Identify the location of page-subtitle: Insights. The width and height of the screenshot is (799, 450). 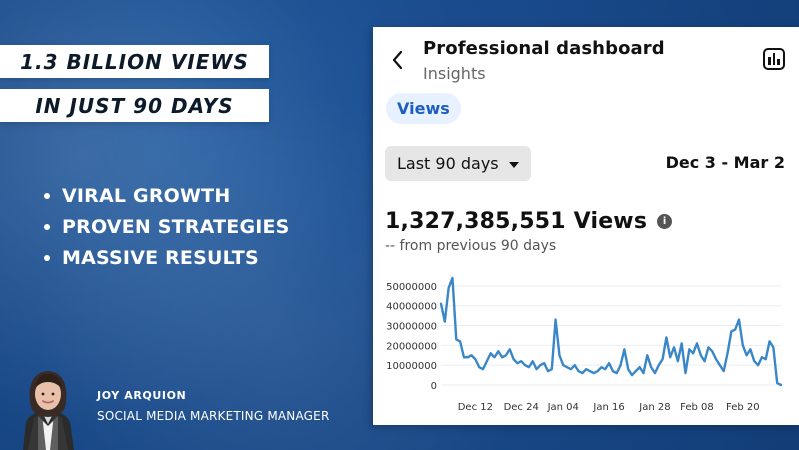
(454, 73).